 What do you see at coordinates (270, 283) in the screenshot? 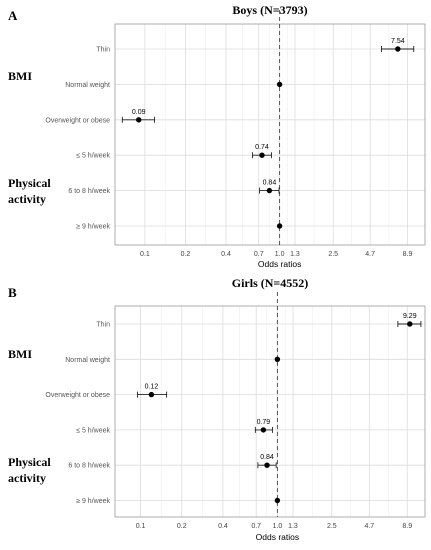
I see `chart-title: Girls (N=4552)` at bounding box center [270, 283].